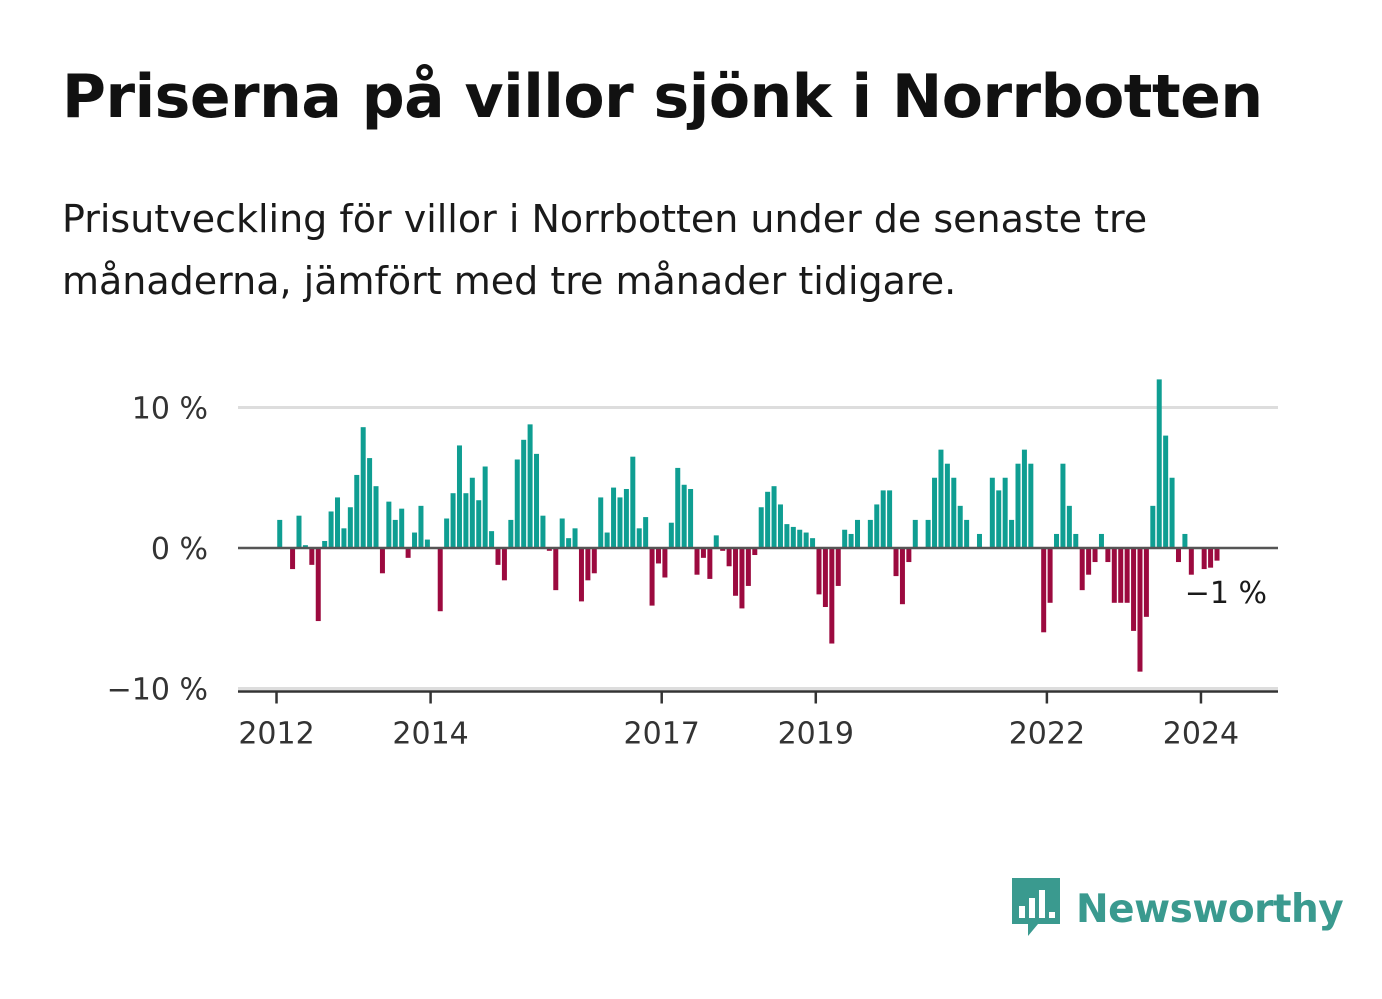  What do you see at coordinates (816, 734) in the screenshot?
I see `x-tick-label: 2019` at bounding box center [816, 734].